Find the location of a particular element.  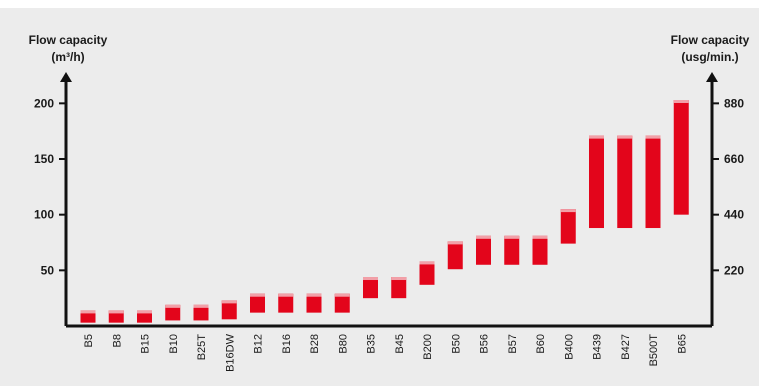

bar-b10 is located at coordinates (173, 312).